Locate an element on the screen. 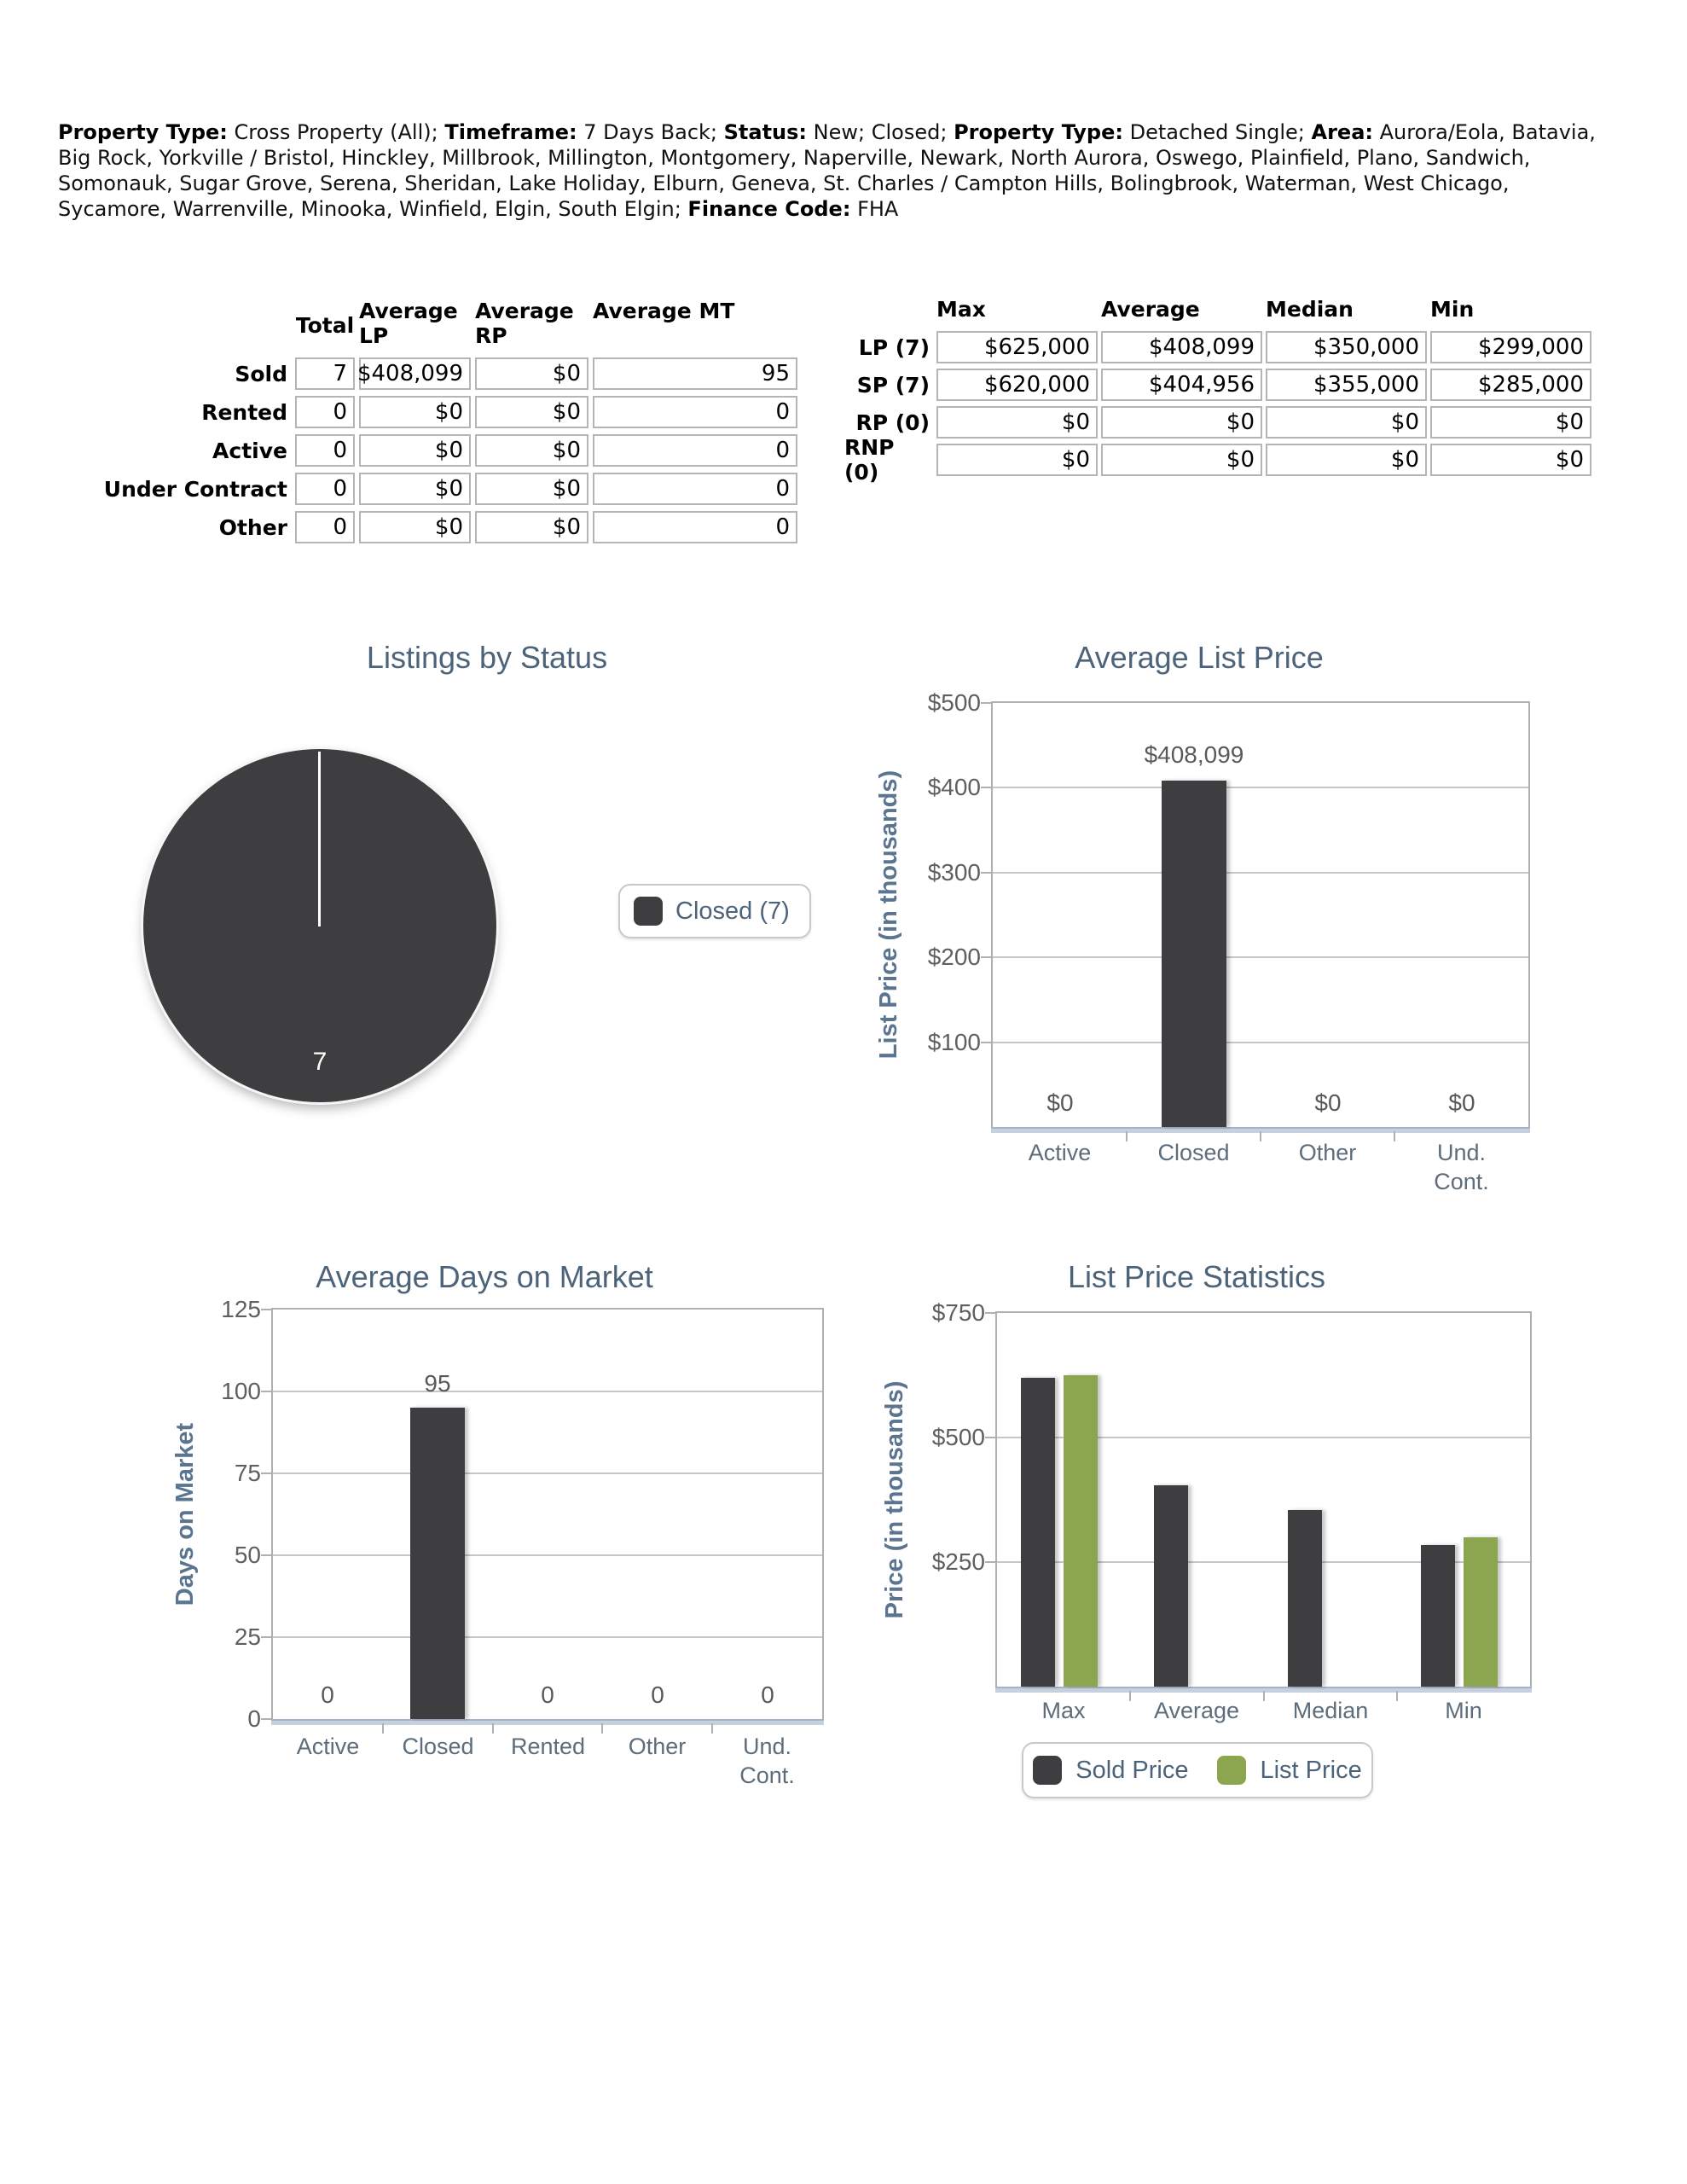  bar-sold-price is located at coordinates (1305, 1598).